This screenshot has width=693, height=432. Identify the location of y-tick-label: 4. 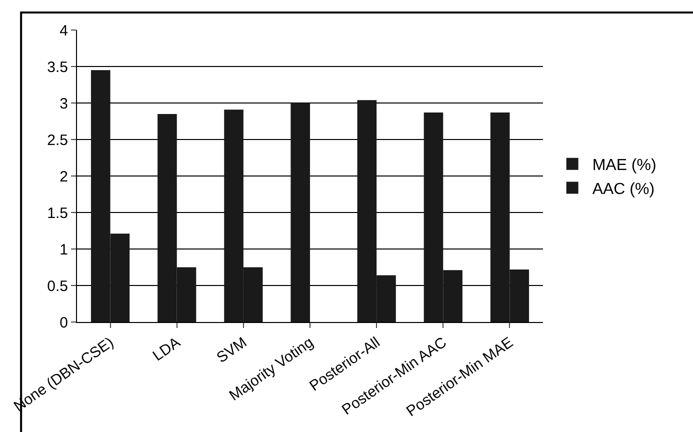
(64, 31).